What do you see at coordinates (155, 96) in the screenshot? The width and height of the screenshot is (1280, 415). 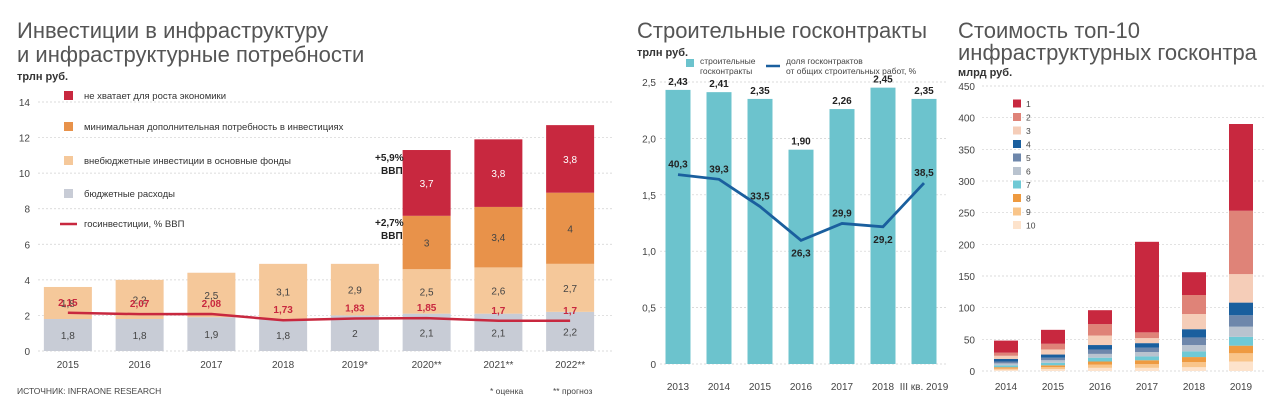 I see `legend-label: не хватает для роста экономики` at bounding box center [155, 96].